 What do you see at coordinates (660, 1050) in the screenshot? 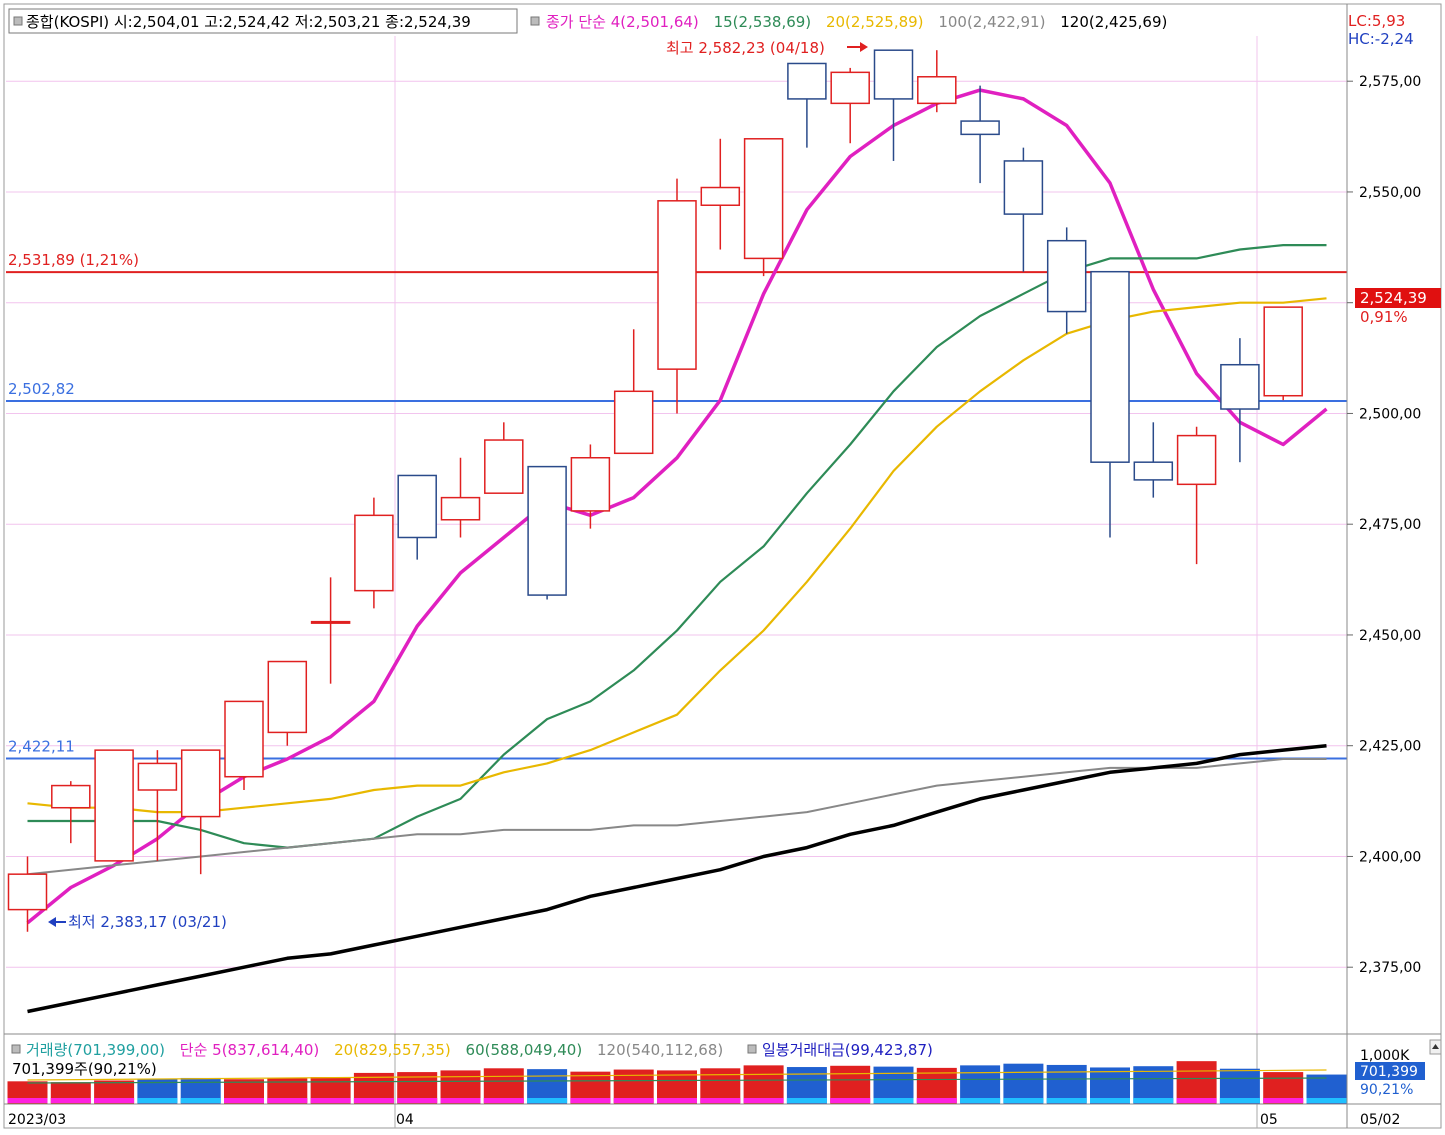
I see `volume-legend-ma120: 120(540,112,68)` at bounding box center [660, 1050].